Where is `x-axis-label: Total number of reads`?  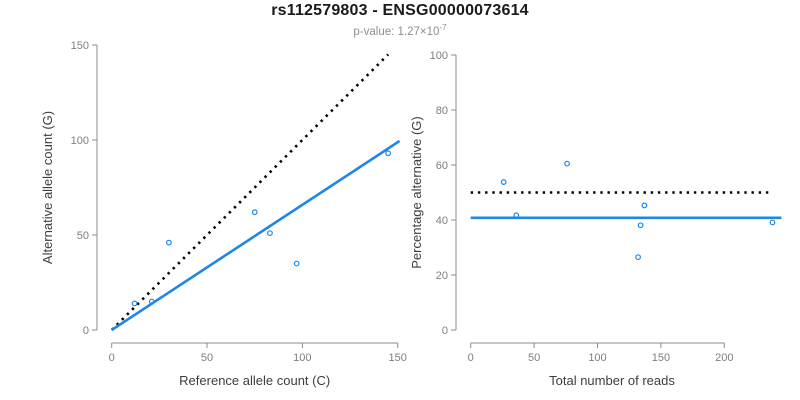
x-axis-label: Total number of reads is located at coordinates (612, 380).